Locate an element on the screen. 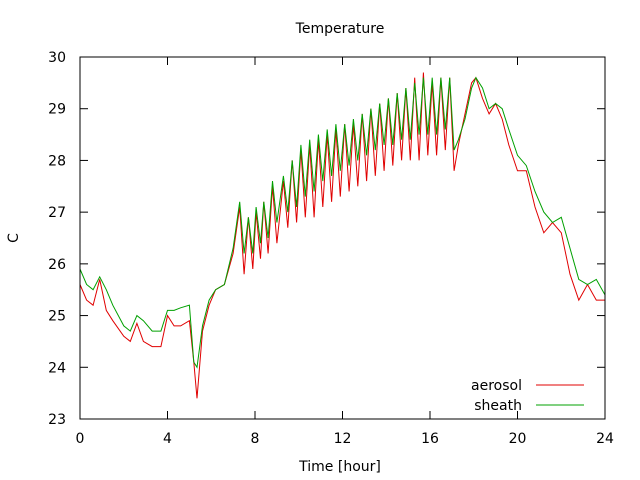 The height and width of the screenshot is (480, 640). x-tick-label: 24 is located at coordinates (605, 439).